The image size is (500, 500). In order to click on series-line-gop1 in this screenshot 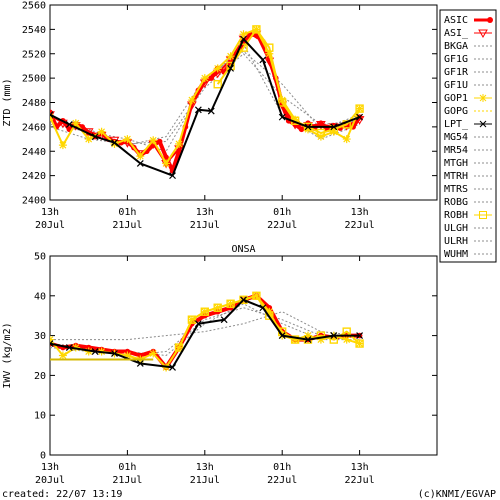, I will do `click(205, 331)`.